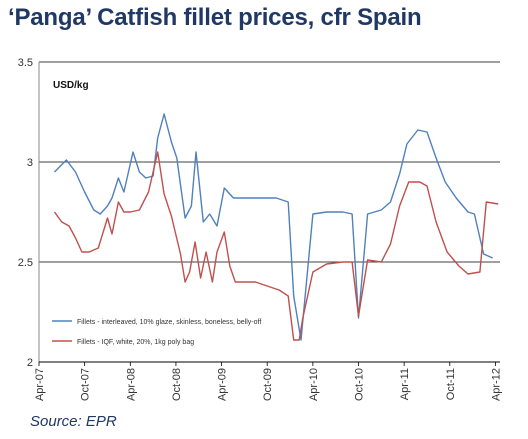 This screenshot has height=439, width=528. Describe the element at coordinates (30, 163) in the screenshot. I see `y-tick-label: 3` at that location.